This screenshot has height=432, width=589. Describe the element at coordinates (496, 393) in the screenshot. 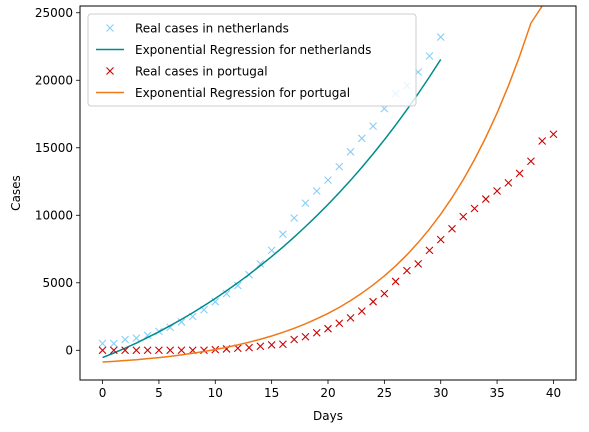

I see `x-tick-label: 35` at that location.